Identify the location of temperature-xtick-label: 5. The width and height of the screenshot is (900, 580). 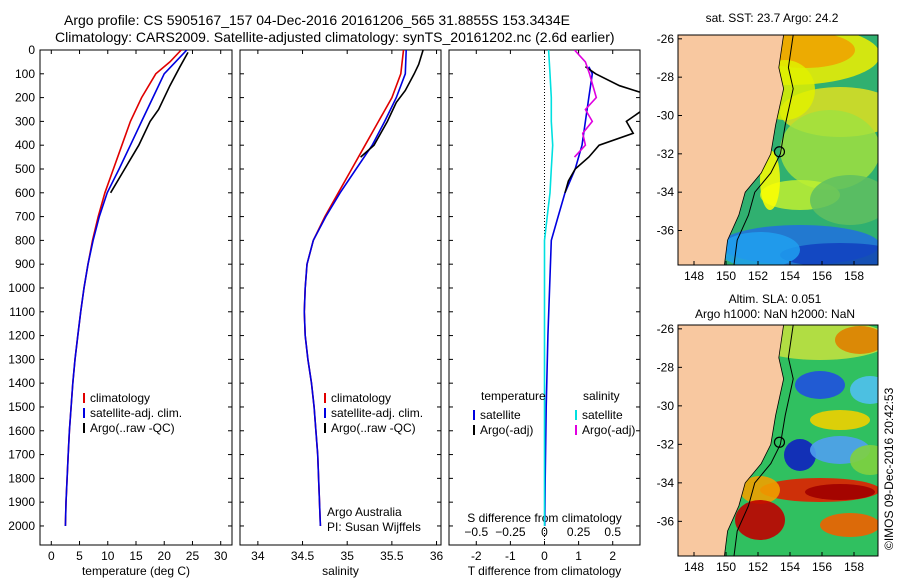
(79, 556).